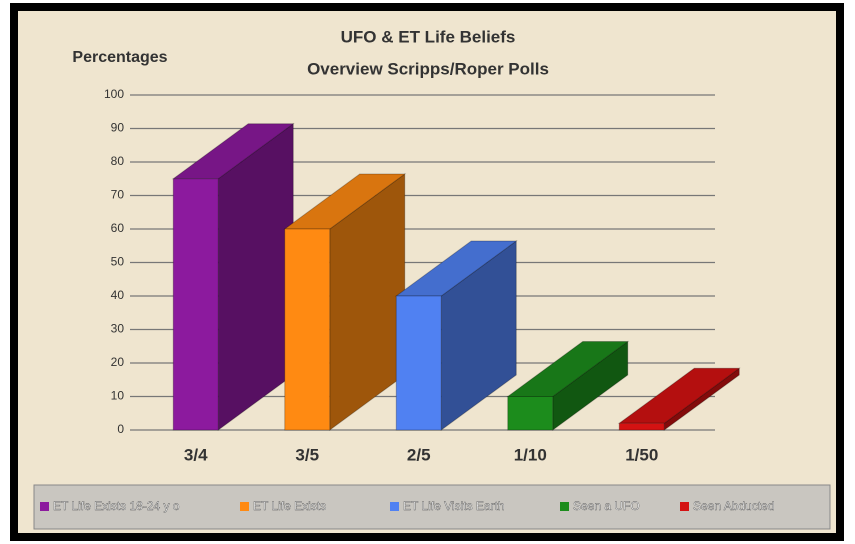 The width and height of the screenshot is (855, 544). I want to click on legend-label: ET Life Exists 18-24 y o, so click(116, 506).